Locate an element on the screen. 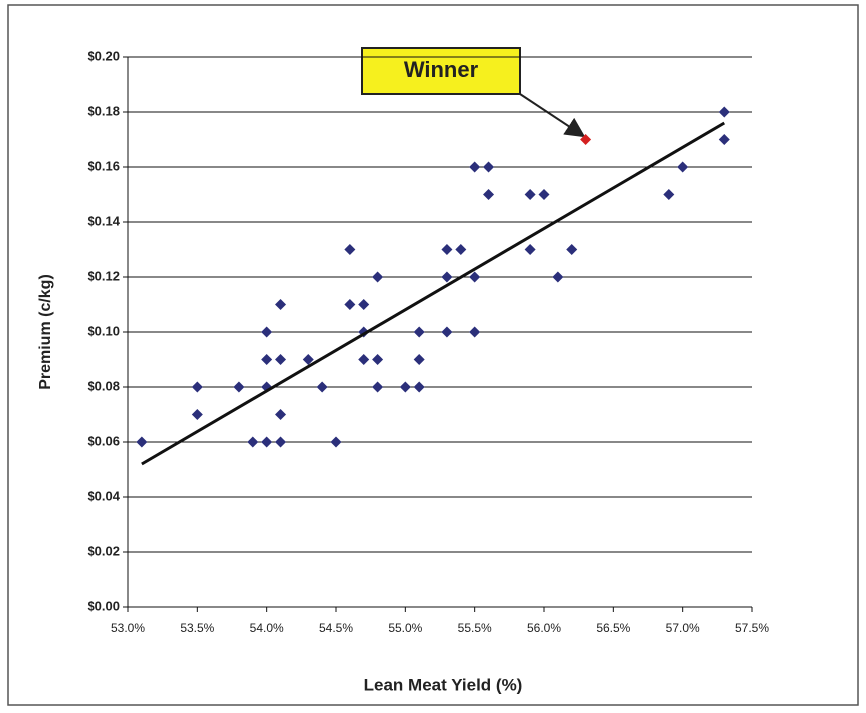  y-tick-label: $0.10 is located at coordinates (103, 330).